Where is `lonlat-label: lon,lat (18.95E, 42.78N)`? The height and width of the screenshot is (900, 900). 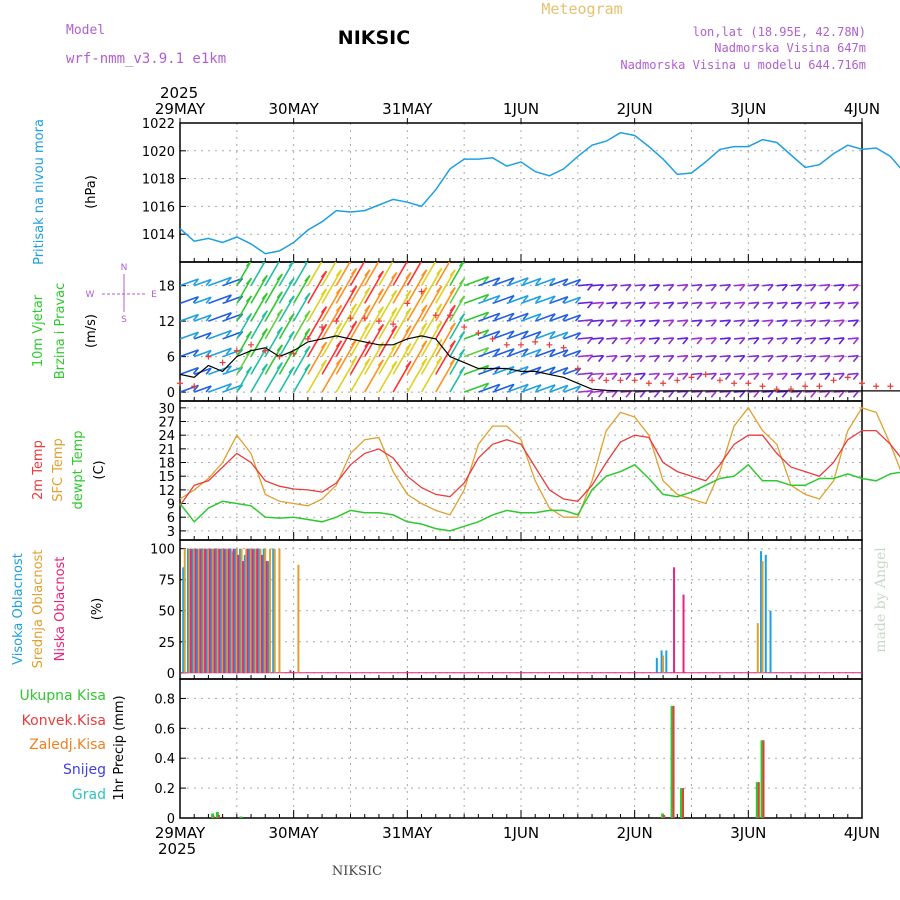
lonlat-label: lon,lat (18.95E, 42.78N) is located at coordinates (779, 32).